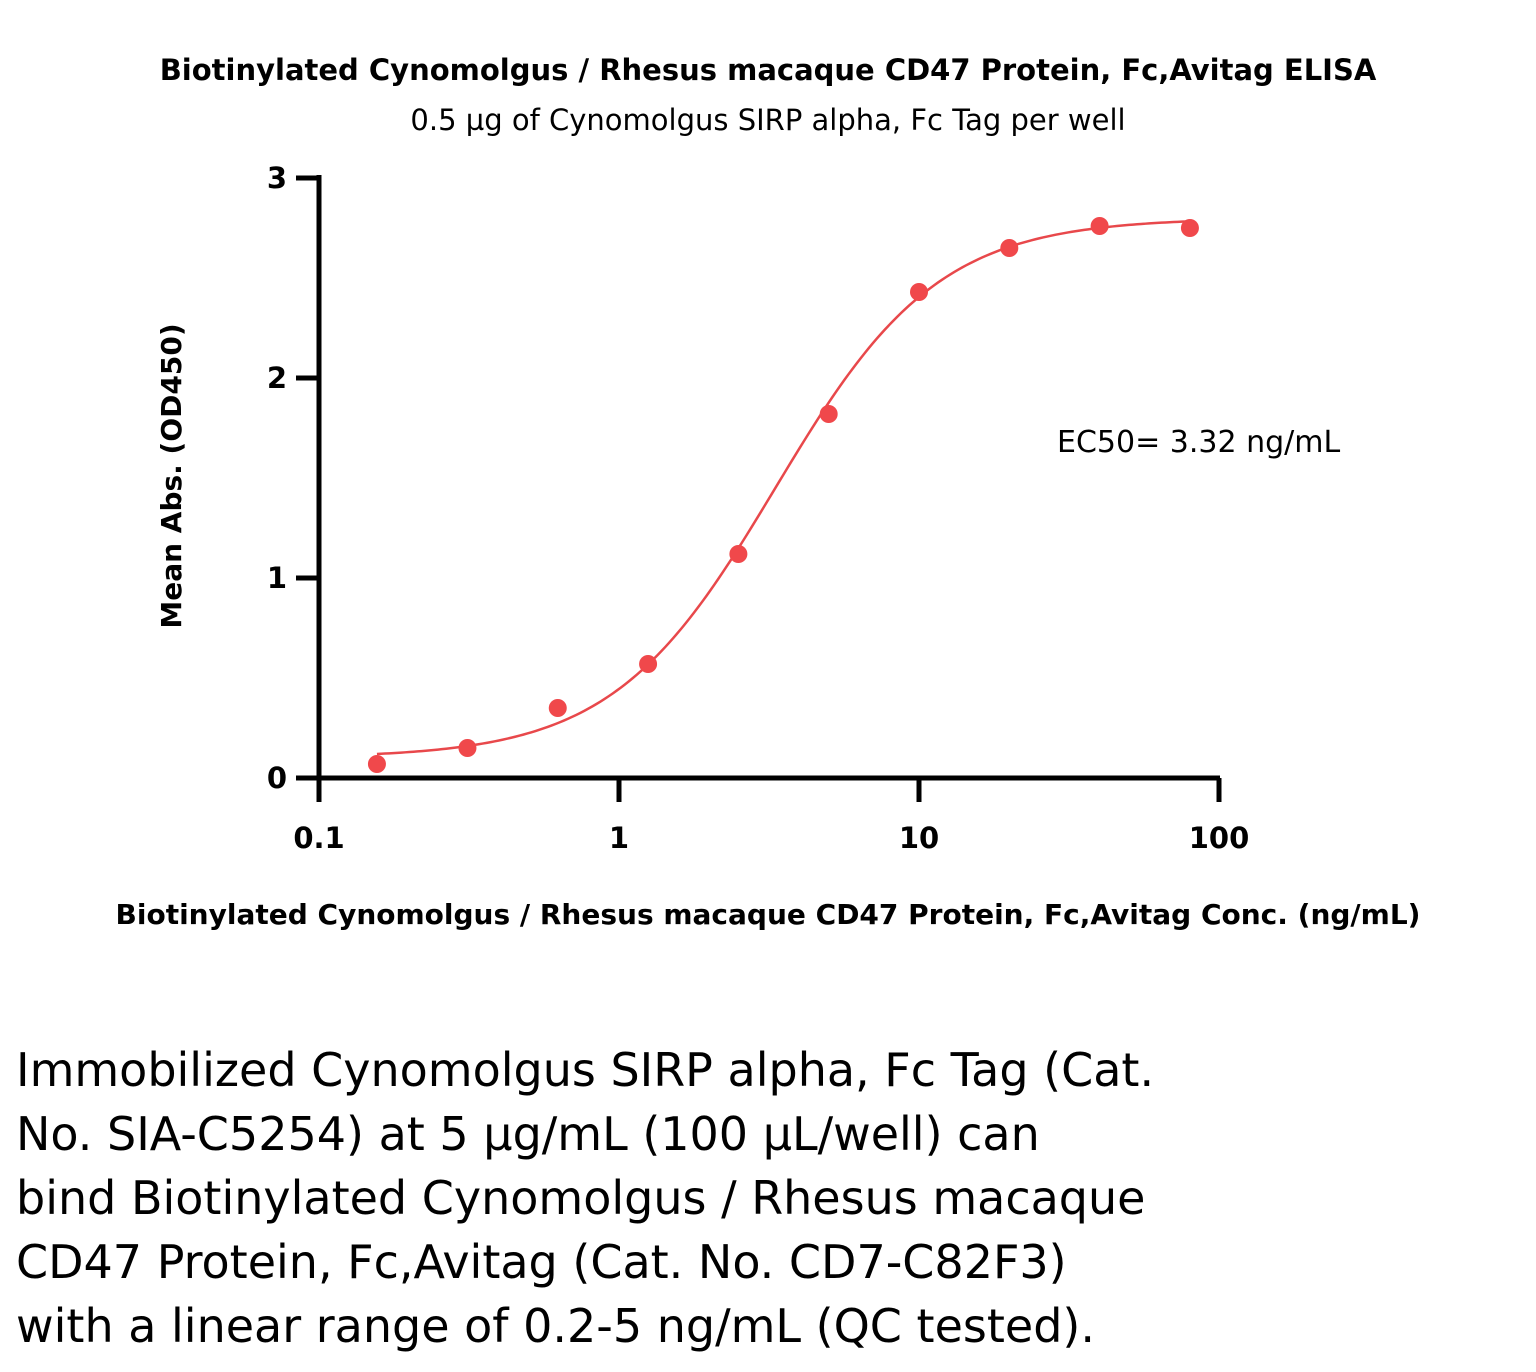 Image resolution: width=1536 pixels, height=1372 pixels. What do you see at coordinates (277, 778) in the screenshot?
I see `y-tick-label: 0` at bounding box center [277, 778].